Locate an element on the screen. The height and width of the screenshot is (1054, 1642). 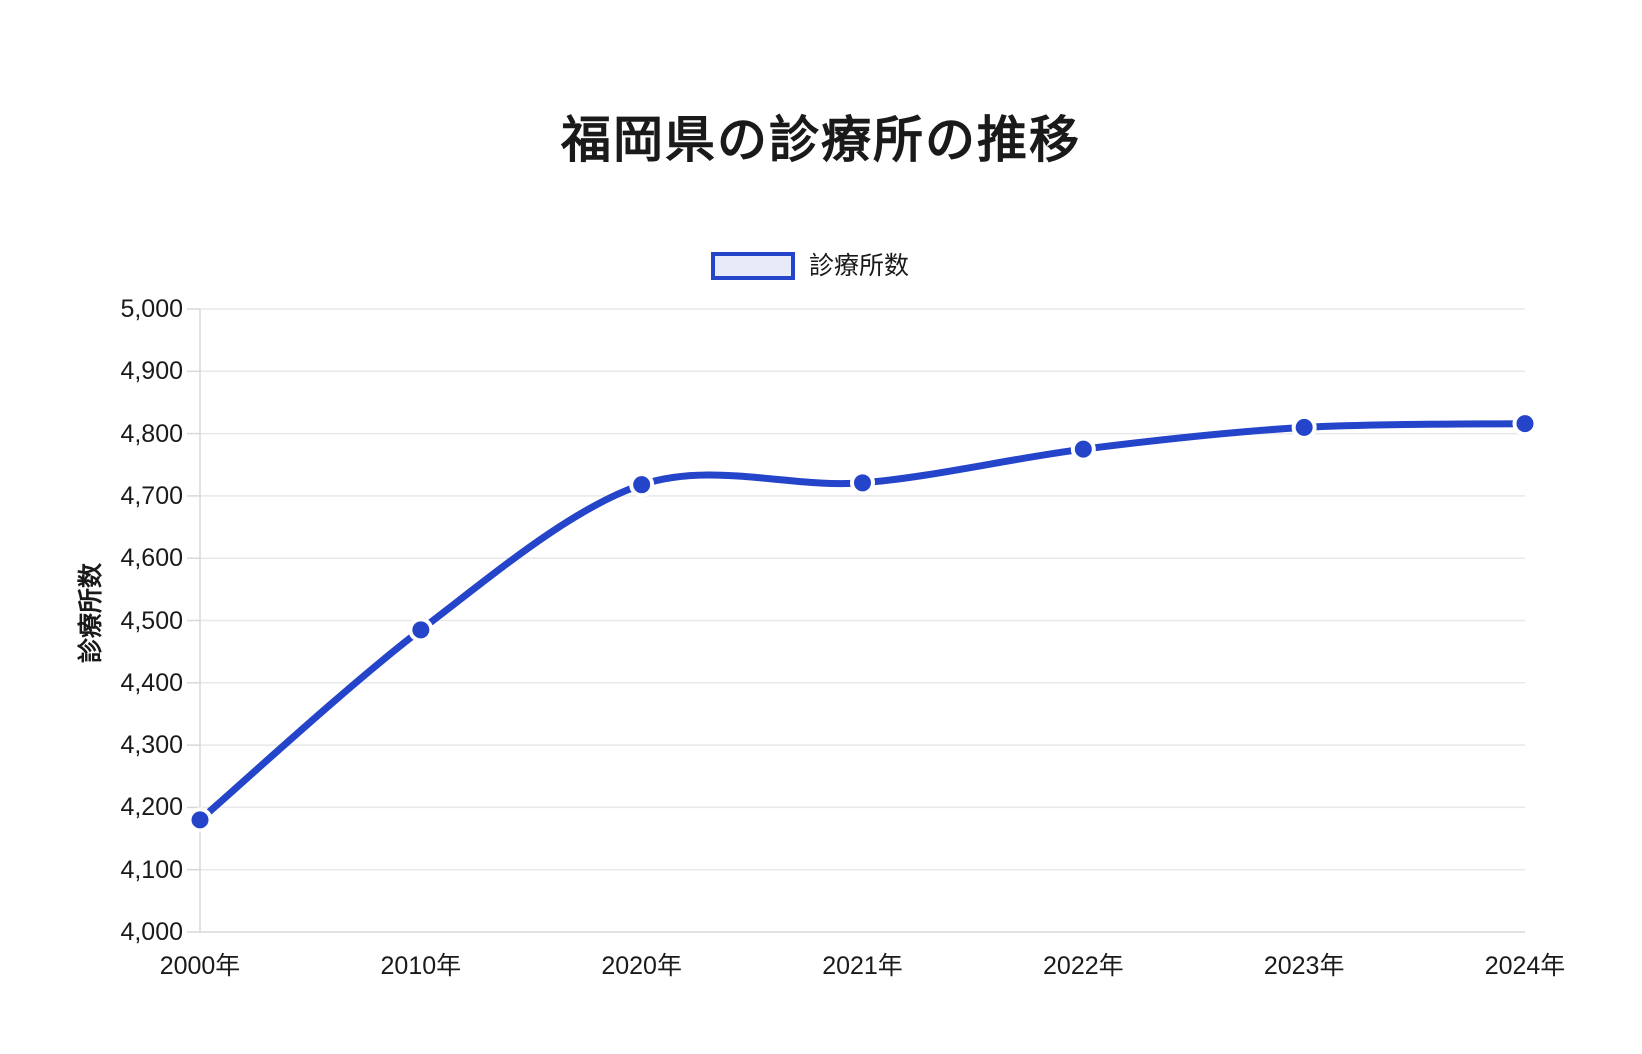
legend: 診療所数 is located at coordinates (810, 266).